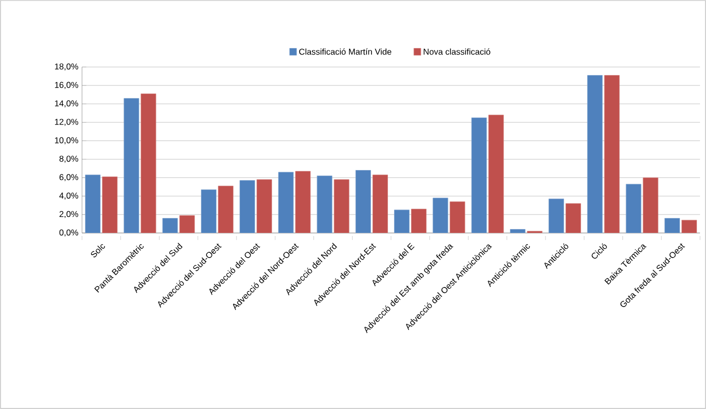  Describe the element at coordinates (457, 51) in the screenshot. I see `legend-label: Nova classificació` at that location.